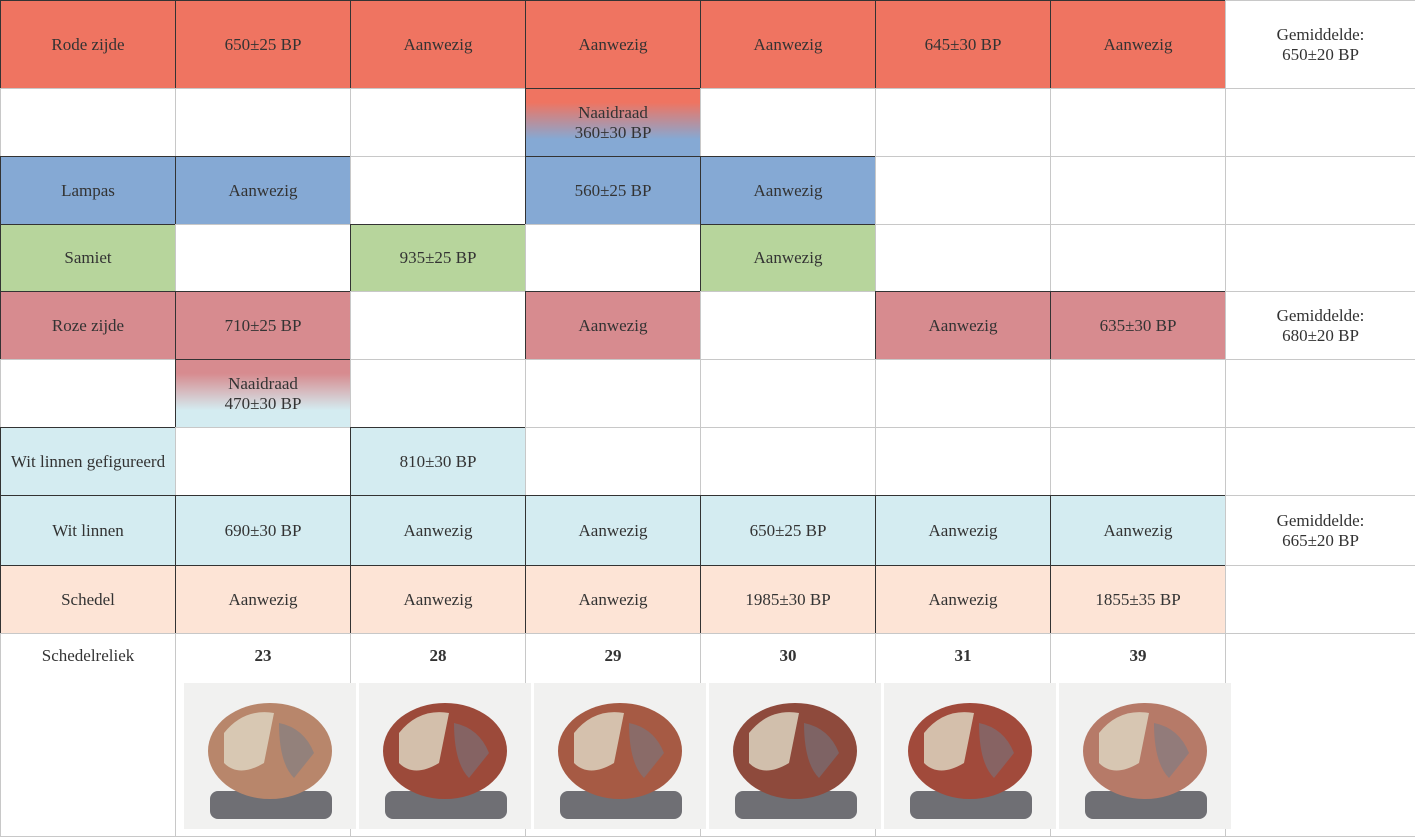 This screenshot has height=837, width=1415. Describe the element at coordinates (613, 132) in the screenshot. I see `cell-text: 360±30 BP` at that location.